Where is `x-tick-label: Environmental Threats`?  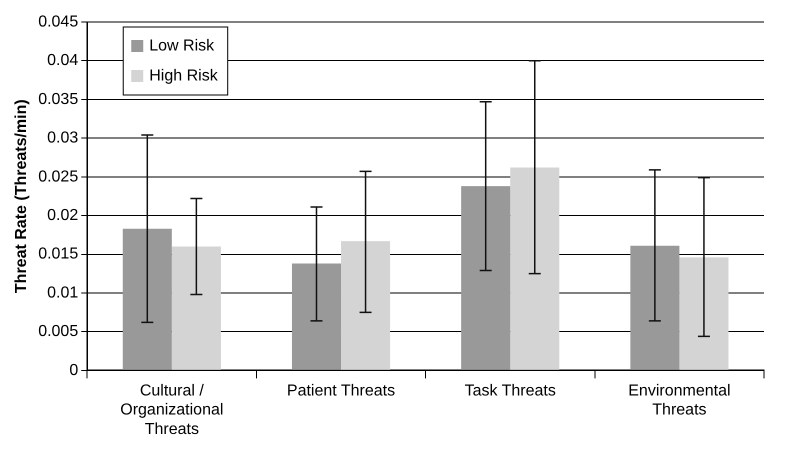 x-tick-label: Environmental Threats is located at coordinates (679, 400).